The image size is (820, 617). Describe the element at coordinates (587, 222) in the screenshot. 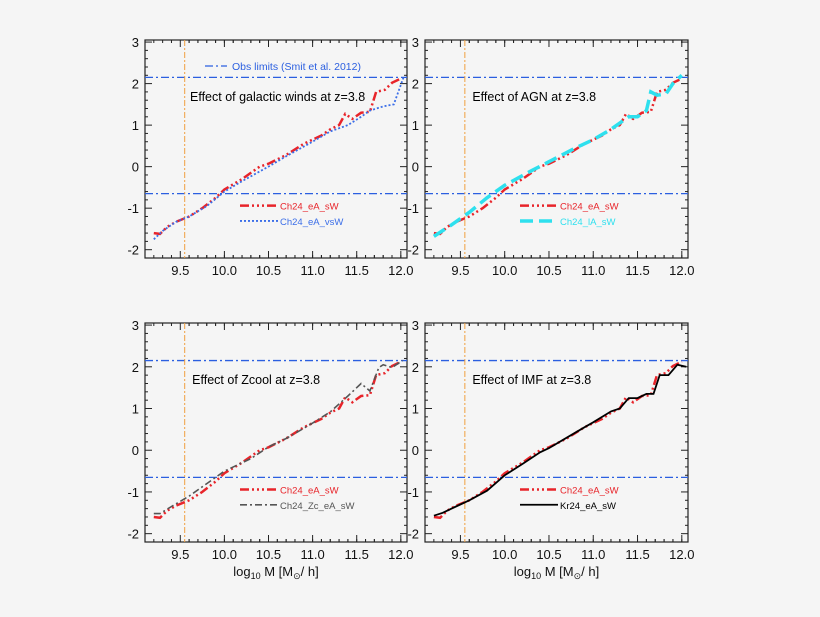

I see `legend-label: Ch24_lA_sW` at that location.